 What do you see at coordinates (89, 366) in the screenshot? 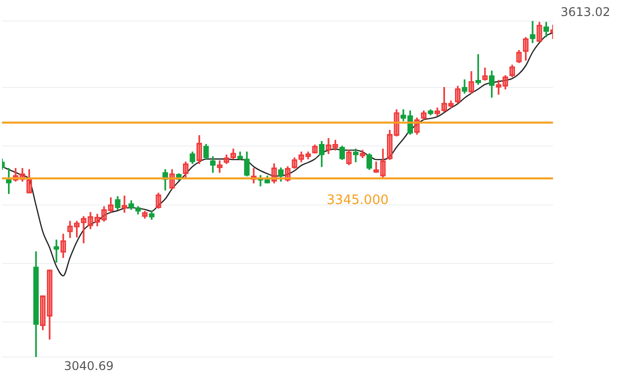
I see `text: 3040.69` at bounding box center [89, 366].